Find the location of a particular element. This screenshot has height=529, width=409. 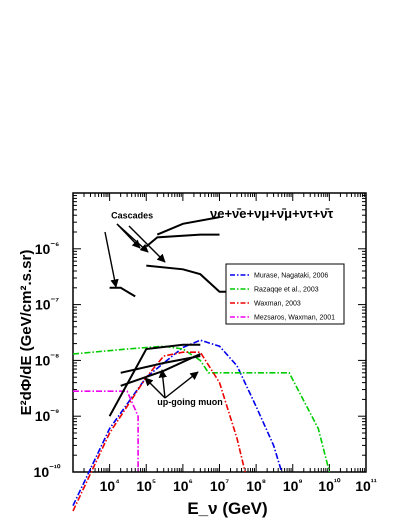

y-tick-label: 10⁻⁸ is located at coordinates (47, 359).